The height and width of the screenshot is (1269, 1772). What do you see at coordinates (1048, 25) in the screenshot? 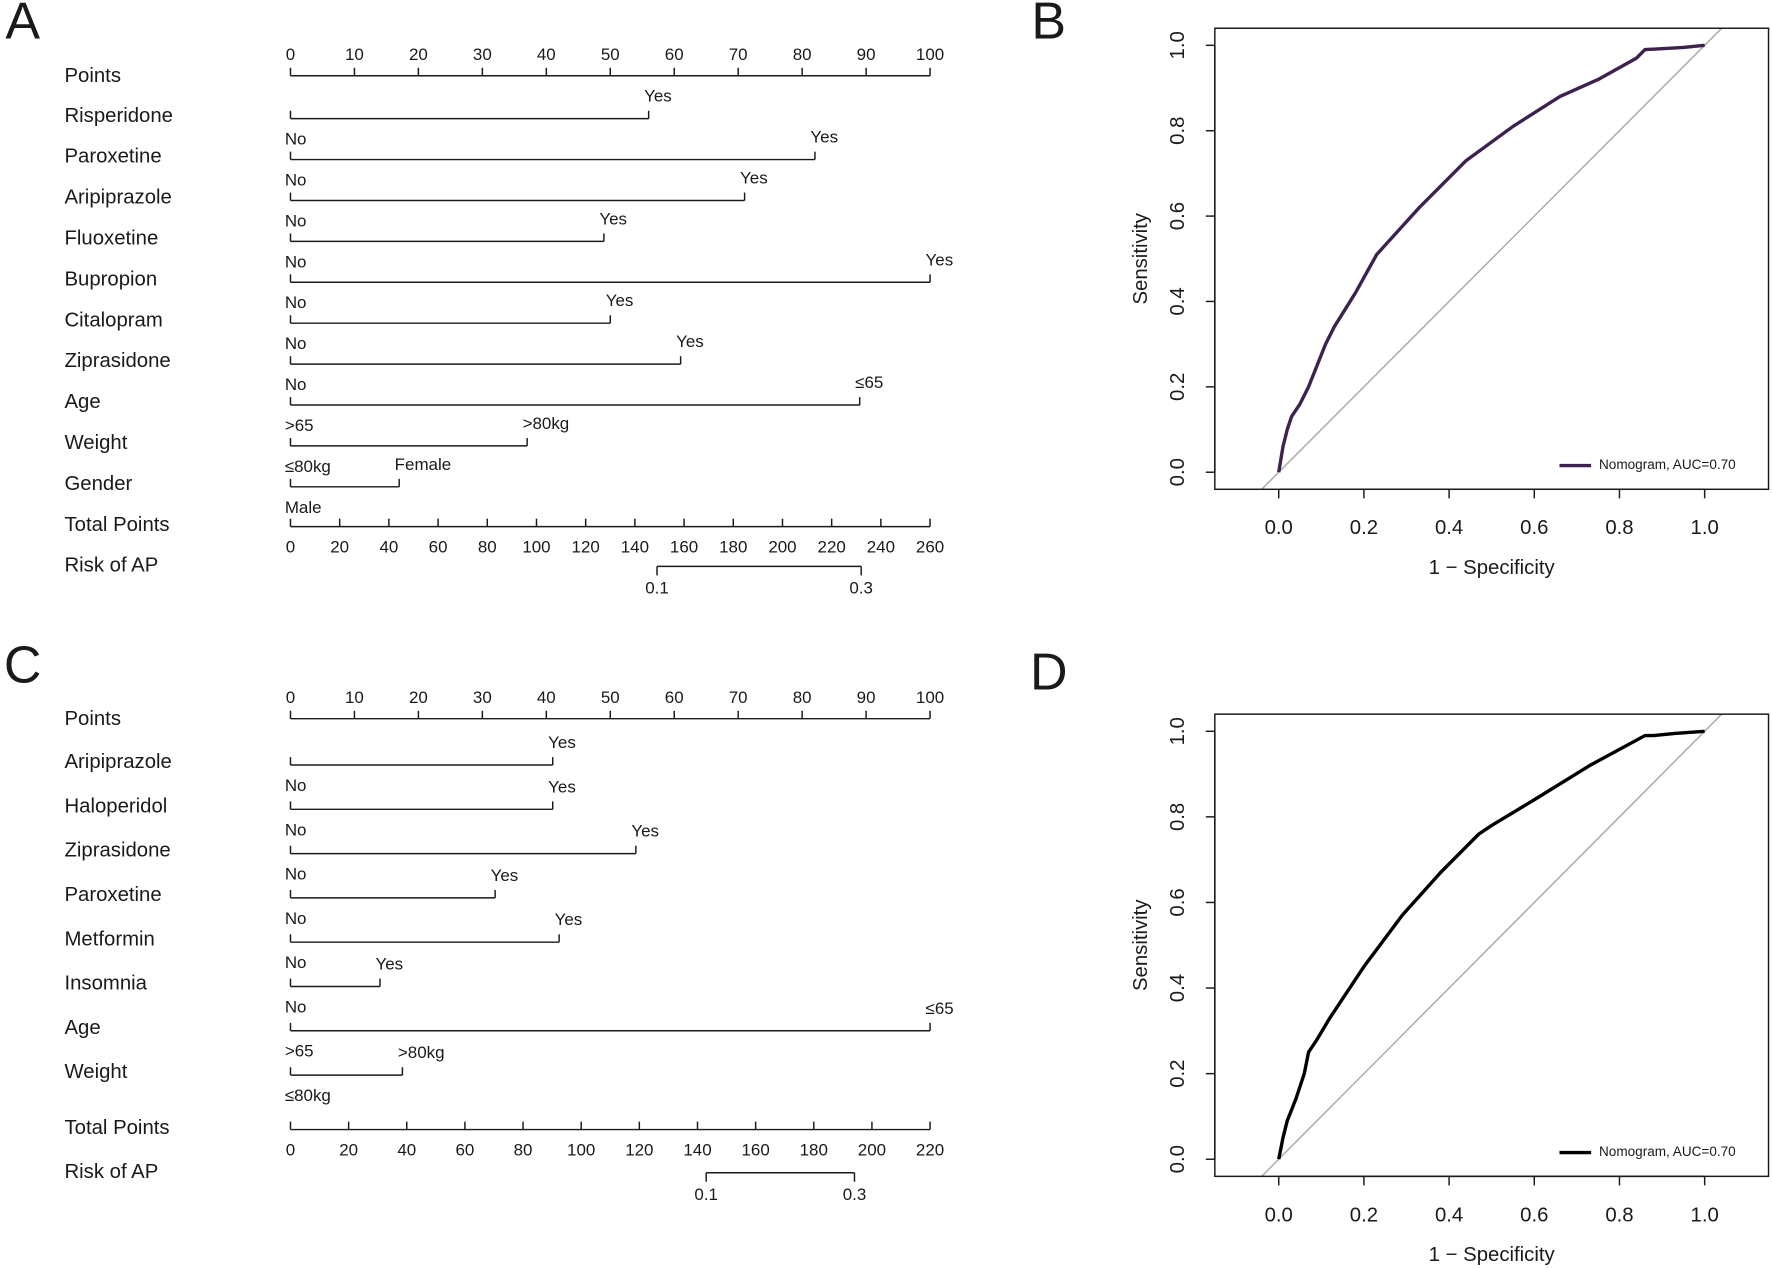
I see `panel-letter: B` at bounding box center [1048, 25].